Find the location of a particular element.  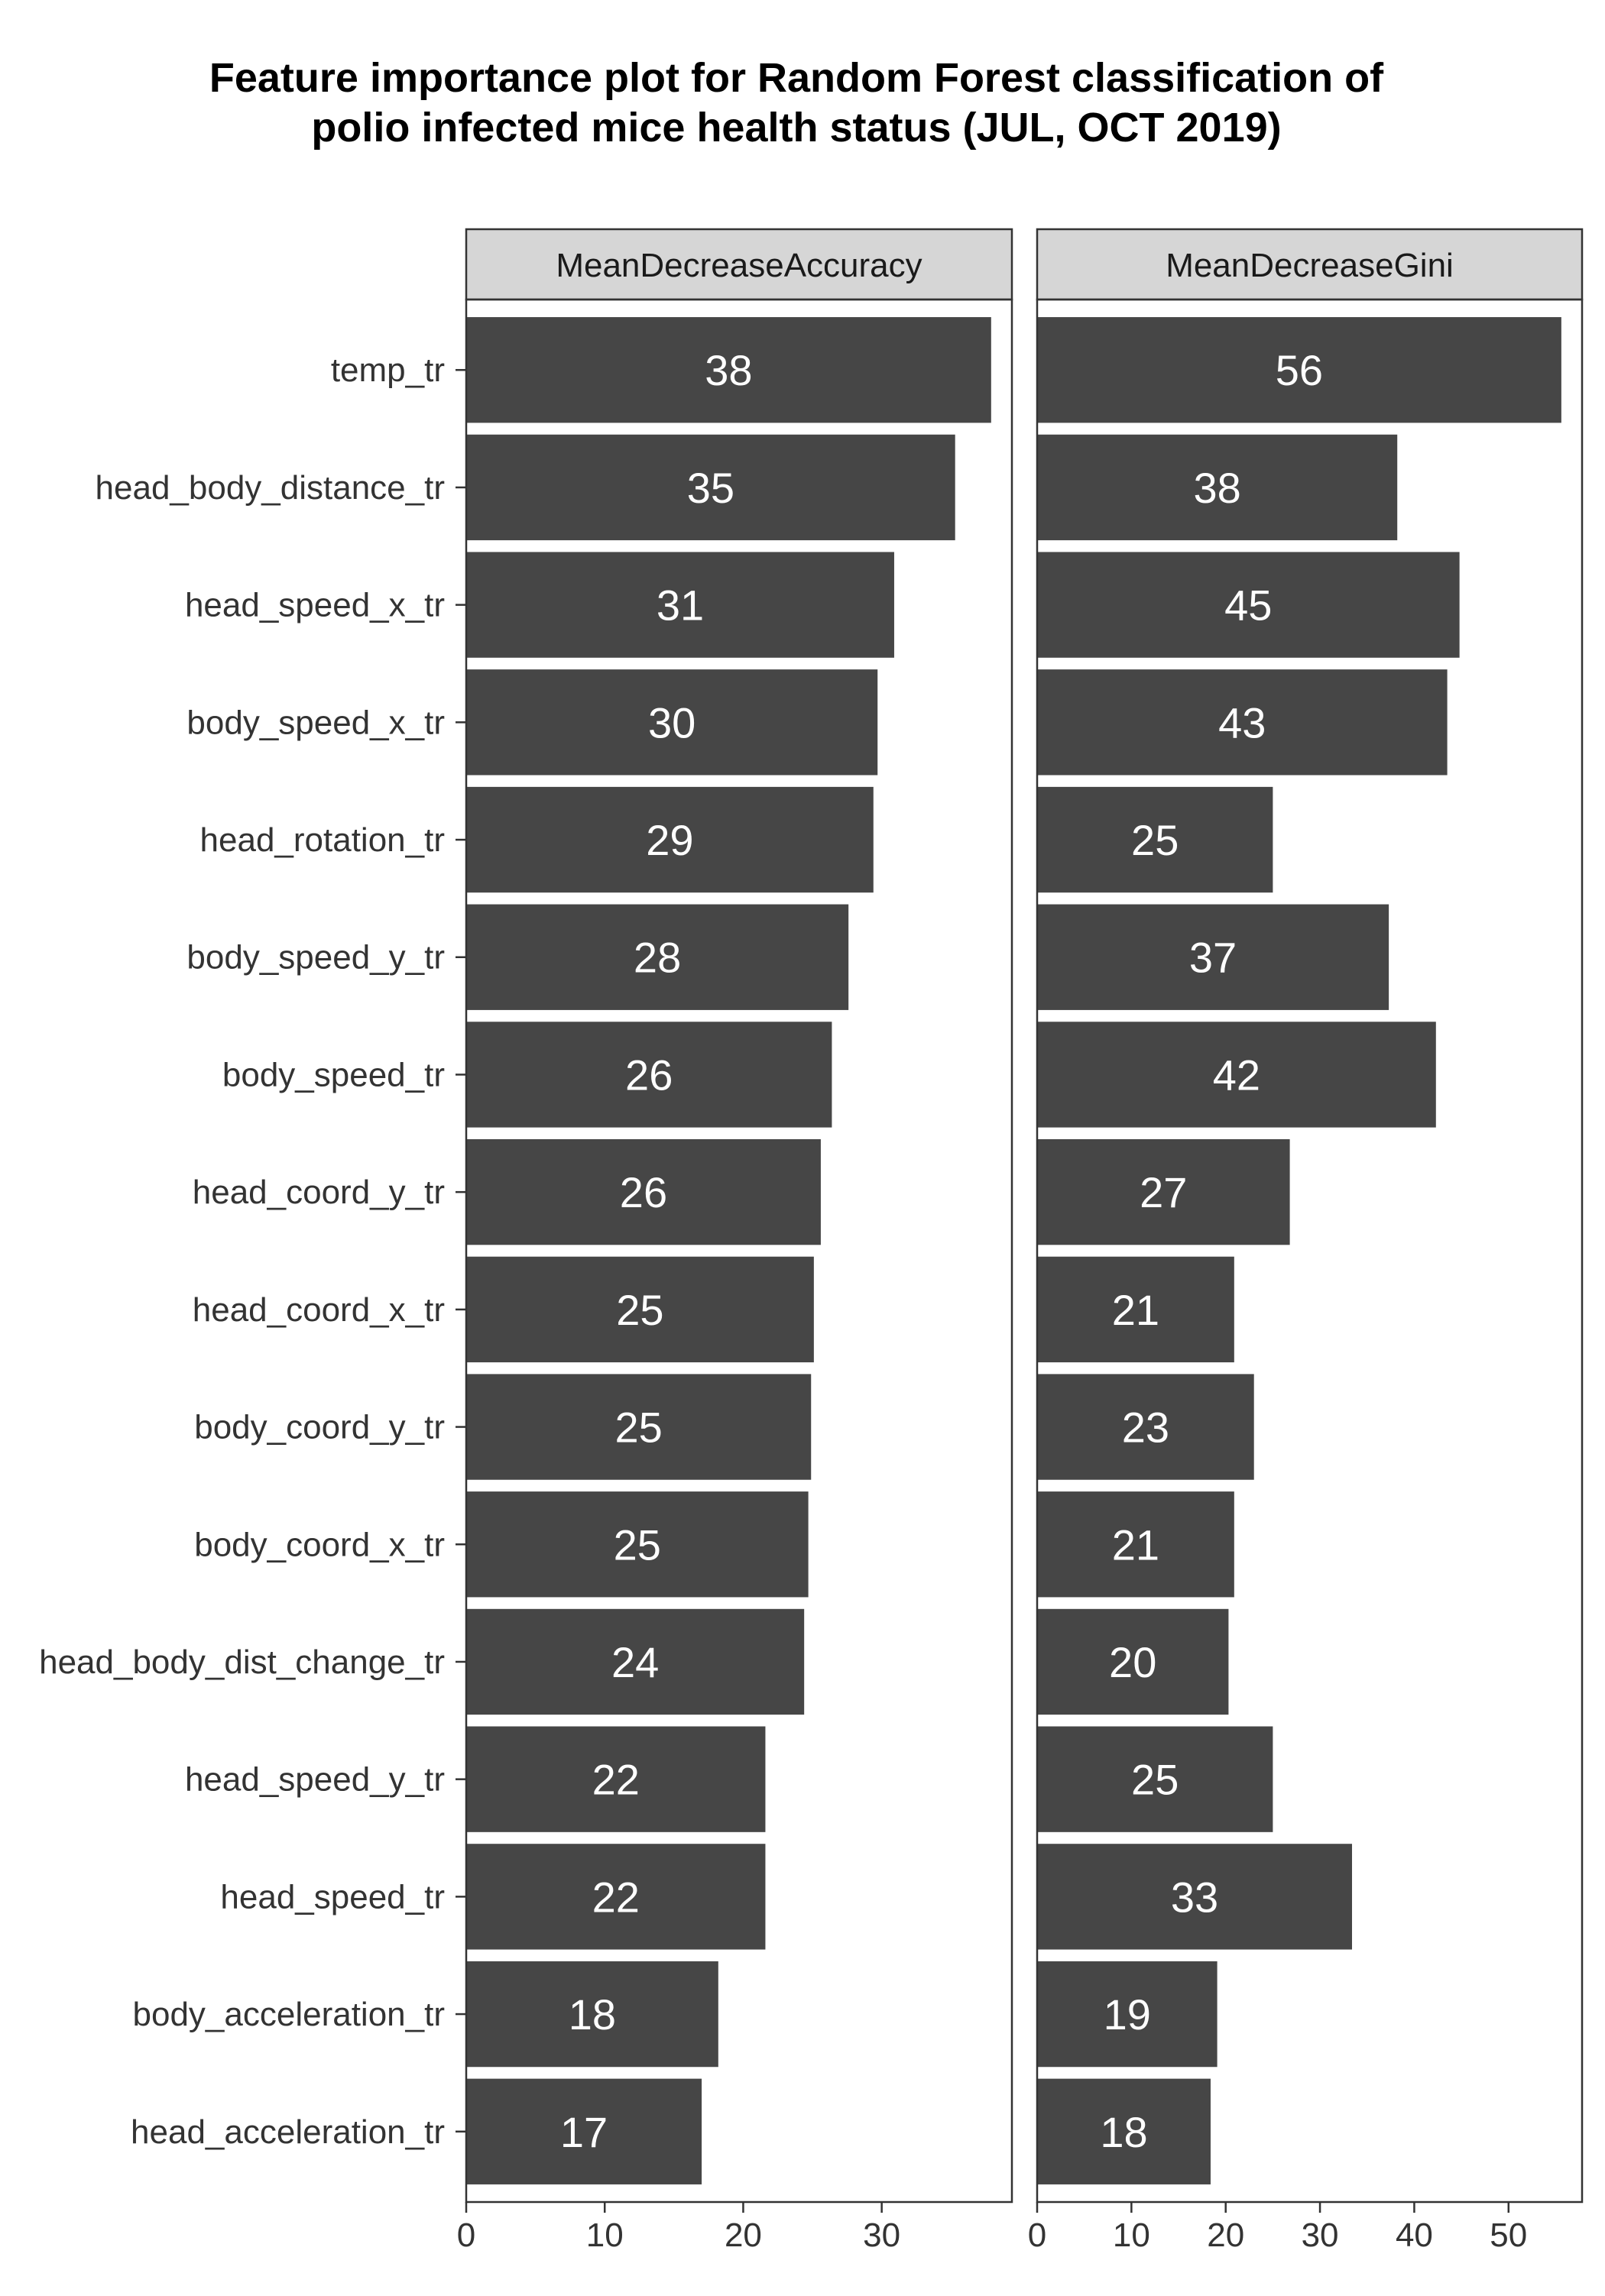

y-tick-label: body_acceleration_tr is located at coordinates (289, 2015).